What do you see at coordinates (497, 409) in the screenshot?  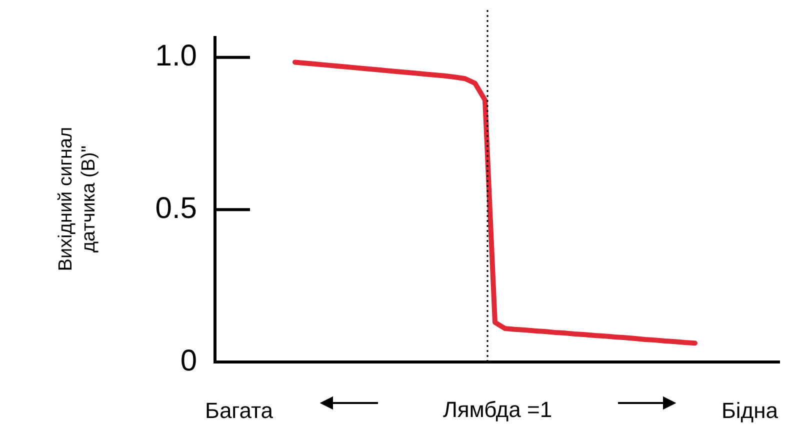 I see `x-axis-title: Лямбда =1` at bounding box center [497, 409].